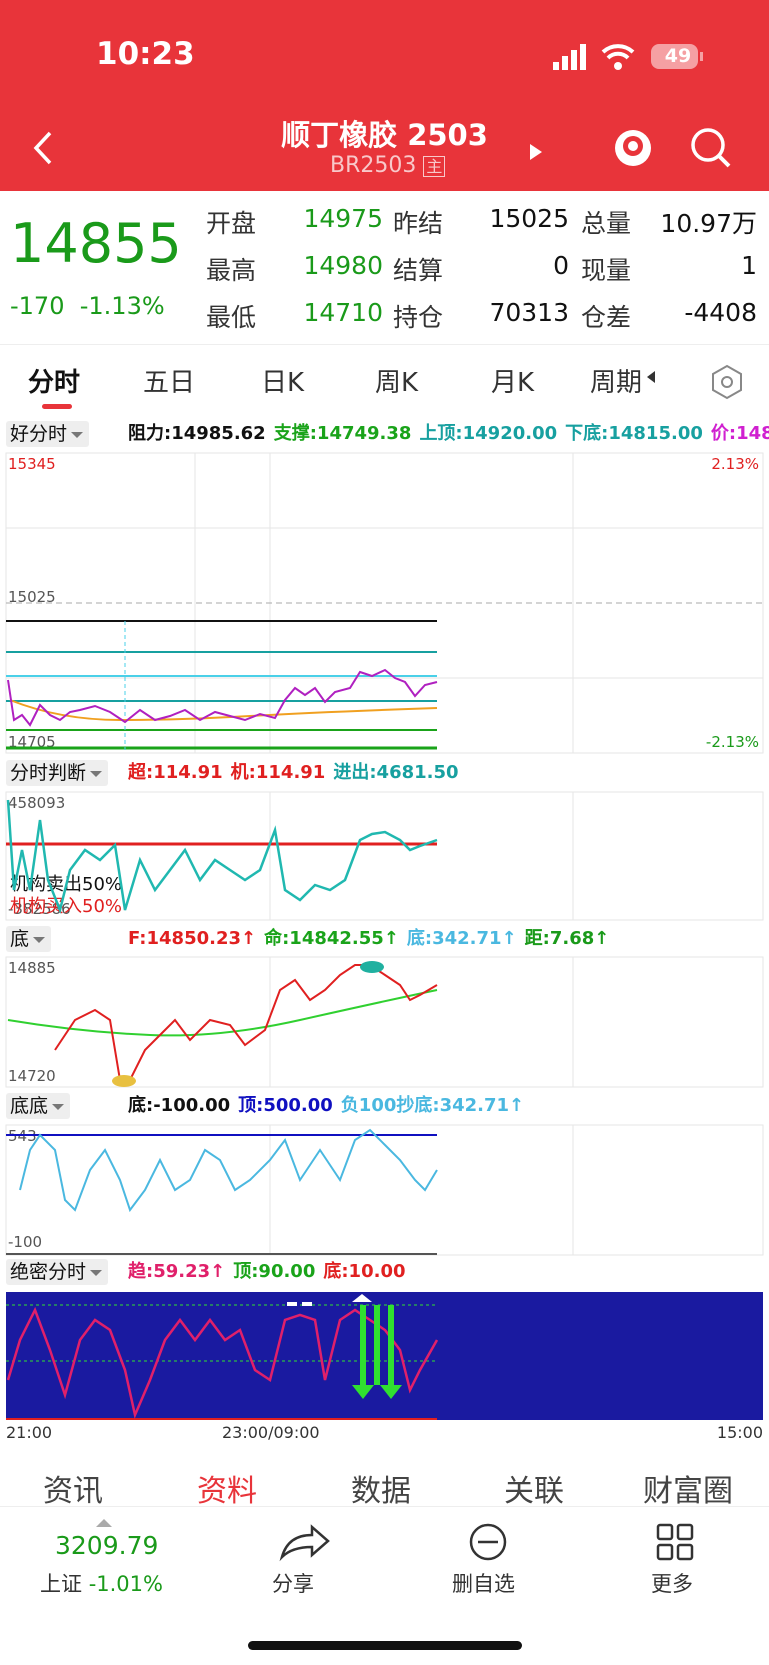  Describe the element at coordinates (231, 270) in the screenshot. I see `stat-label: 最高` at that location.